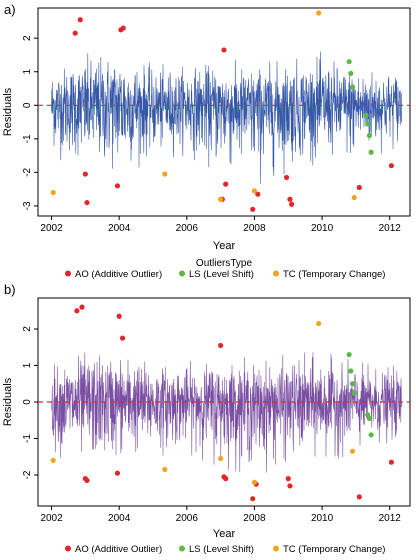 This screenshot has width=416, height=560. What do you see at coordinates (27, 72) in the screenshot?
I see `panel-a-y-tick-label: 1` at bounding box center [27, 72].